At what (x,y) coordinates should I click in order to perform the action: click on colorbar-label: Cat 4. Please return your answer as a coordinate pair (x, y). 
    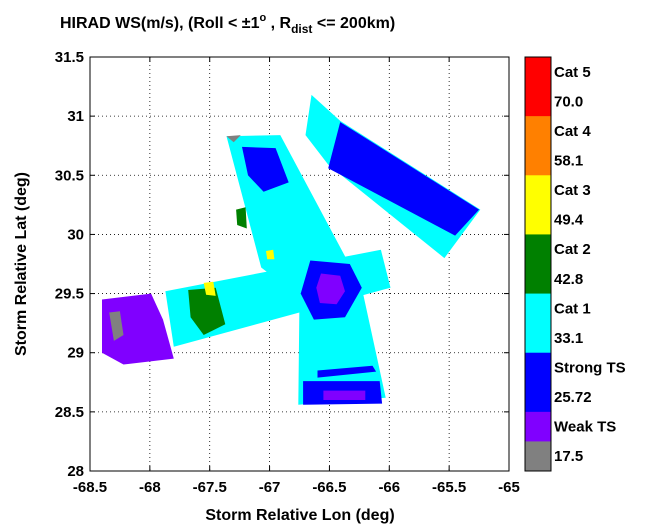
    Looking at the image, I should click on (572, 131).